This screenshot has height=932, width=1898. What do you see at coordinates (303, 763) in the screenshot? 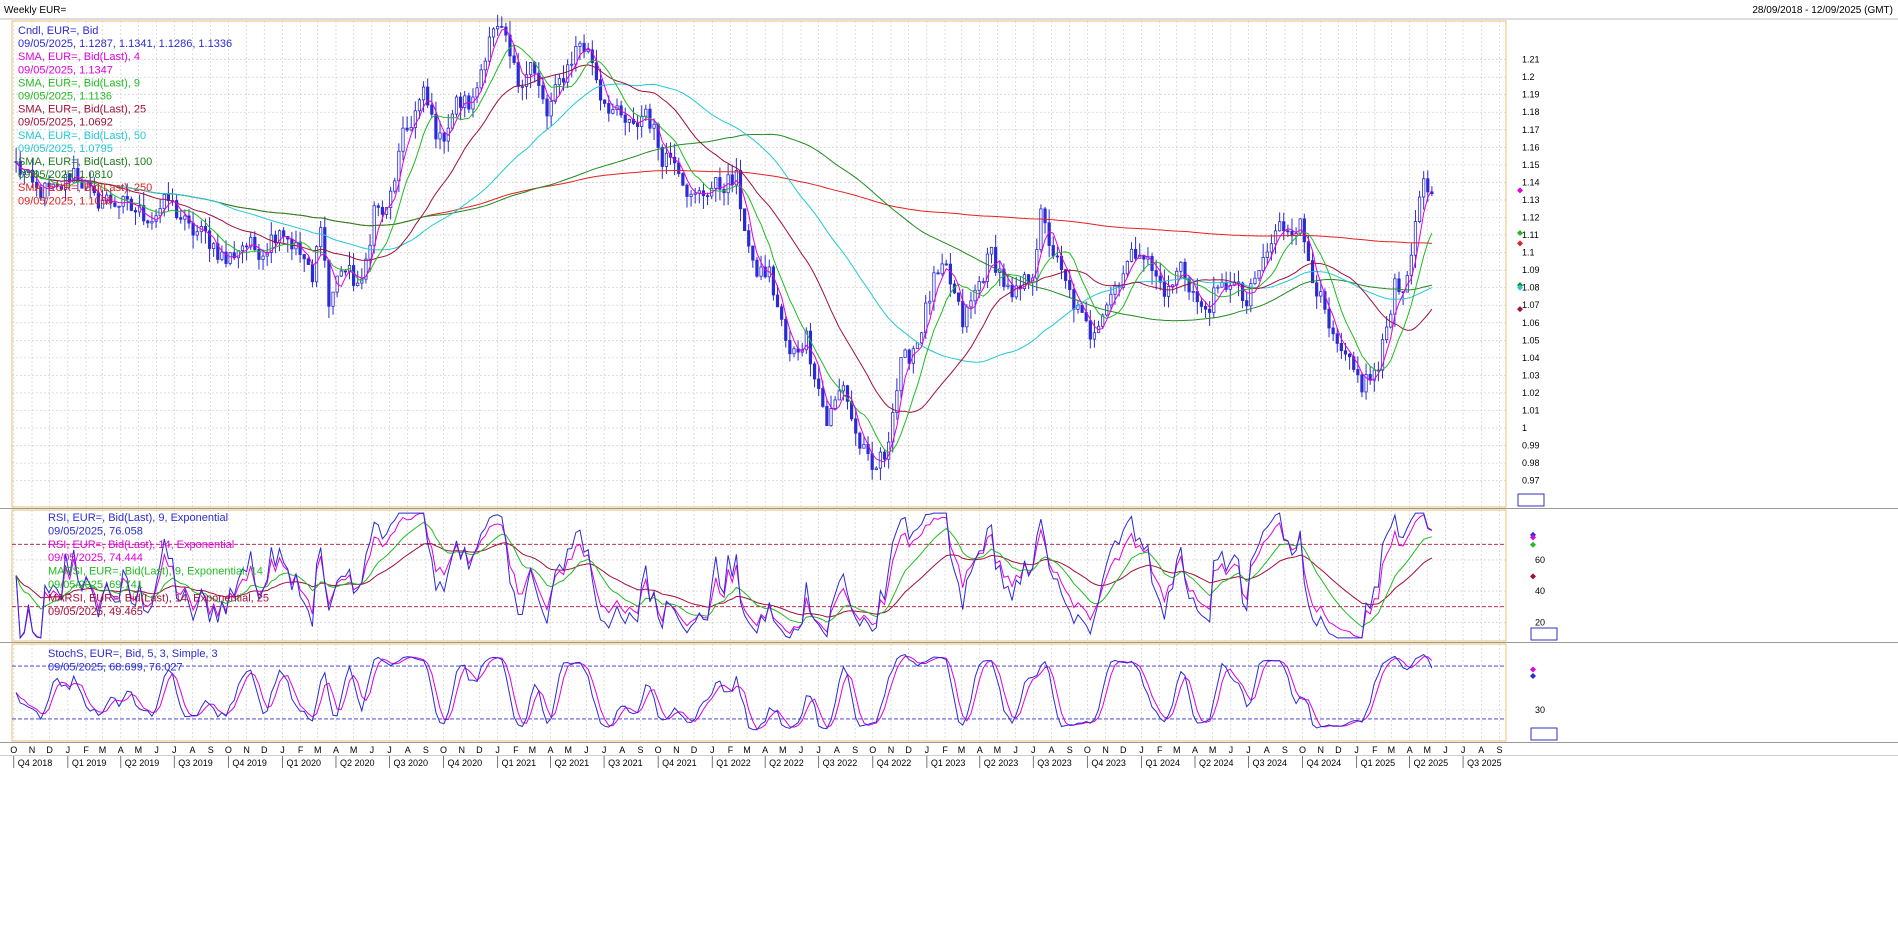
I see `quarter-tick-label: Q1 2020` at bounding box center [303, 763].